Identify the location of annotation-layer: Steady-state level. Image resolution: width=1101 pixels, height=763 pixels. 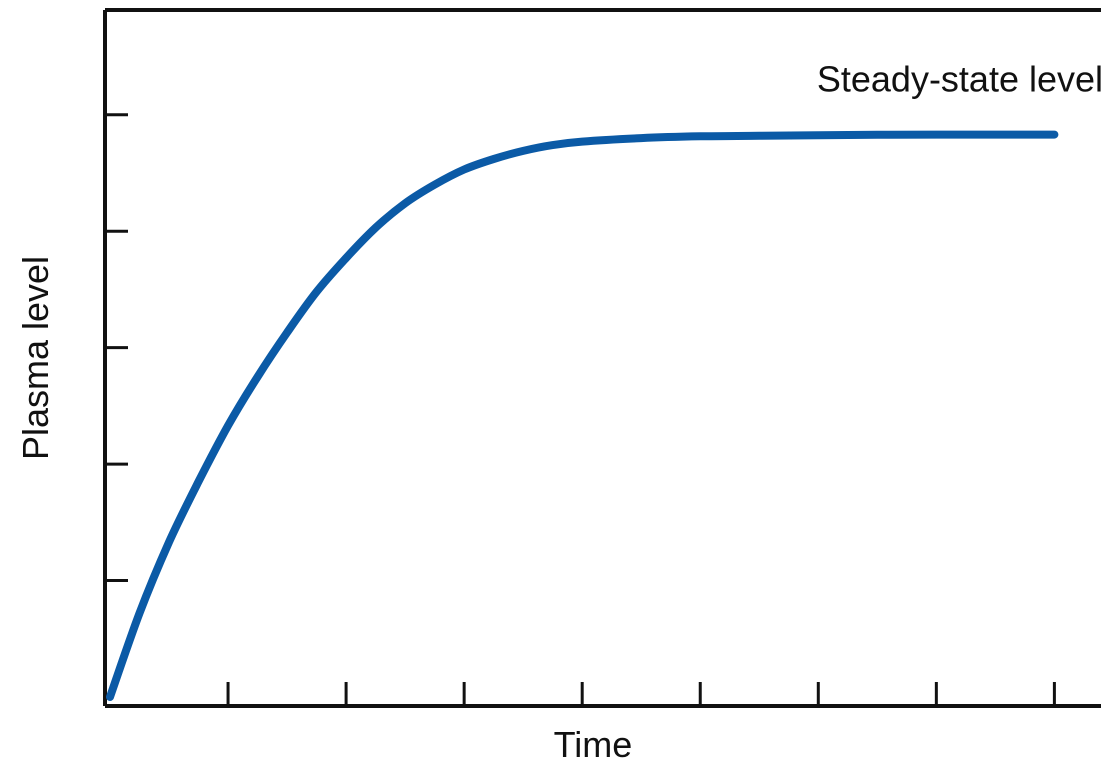
(959, 79).